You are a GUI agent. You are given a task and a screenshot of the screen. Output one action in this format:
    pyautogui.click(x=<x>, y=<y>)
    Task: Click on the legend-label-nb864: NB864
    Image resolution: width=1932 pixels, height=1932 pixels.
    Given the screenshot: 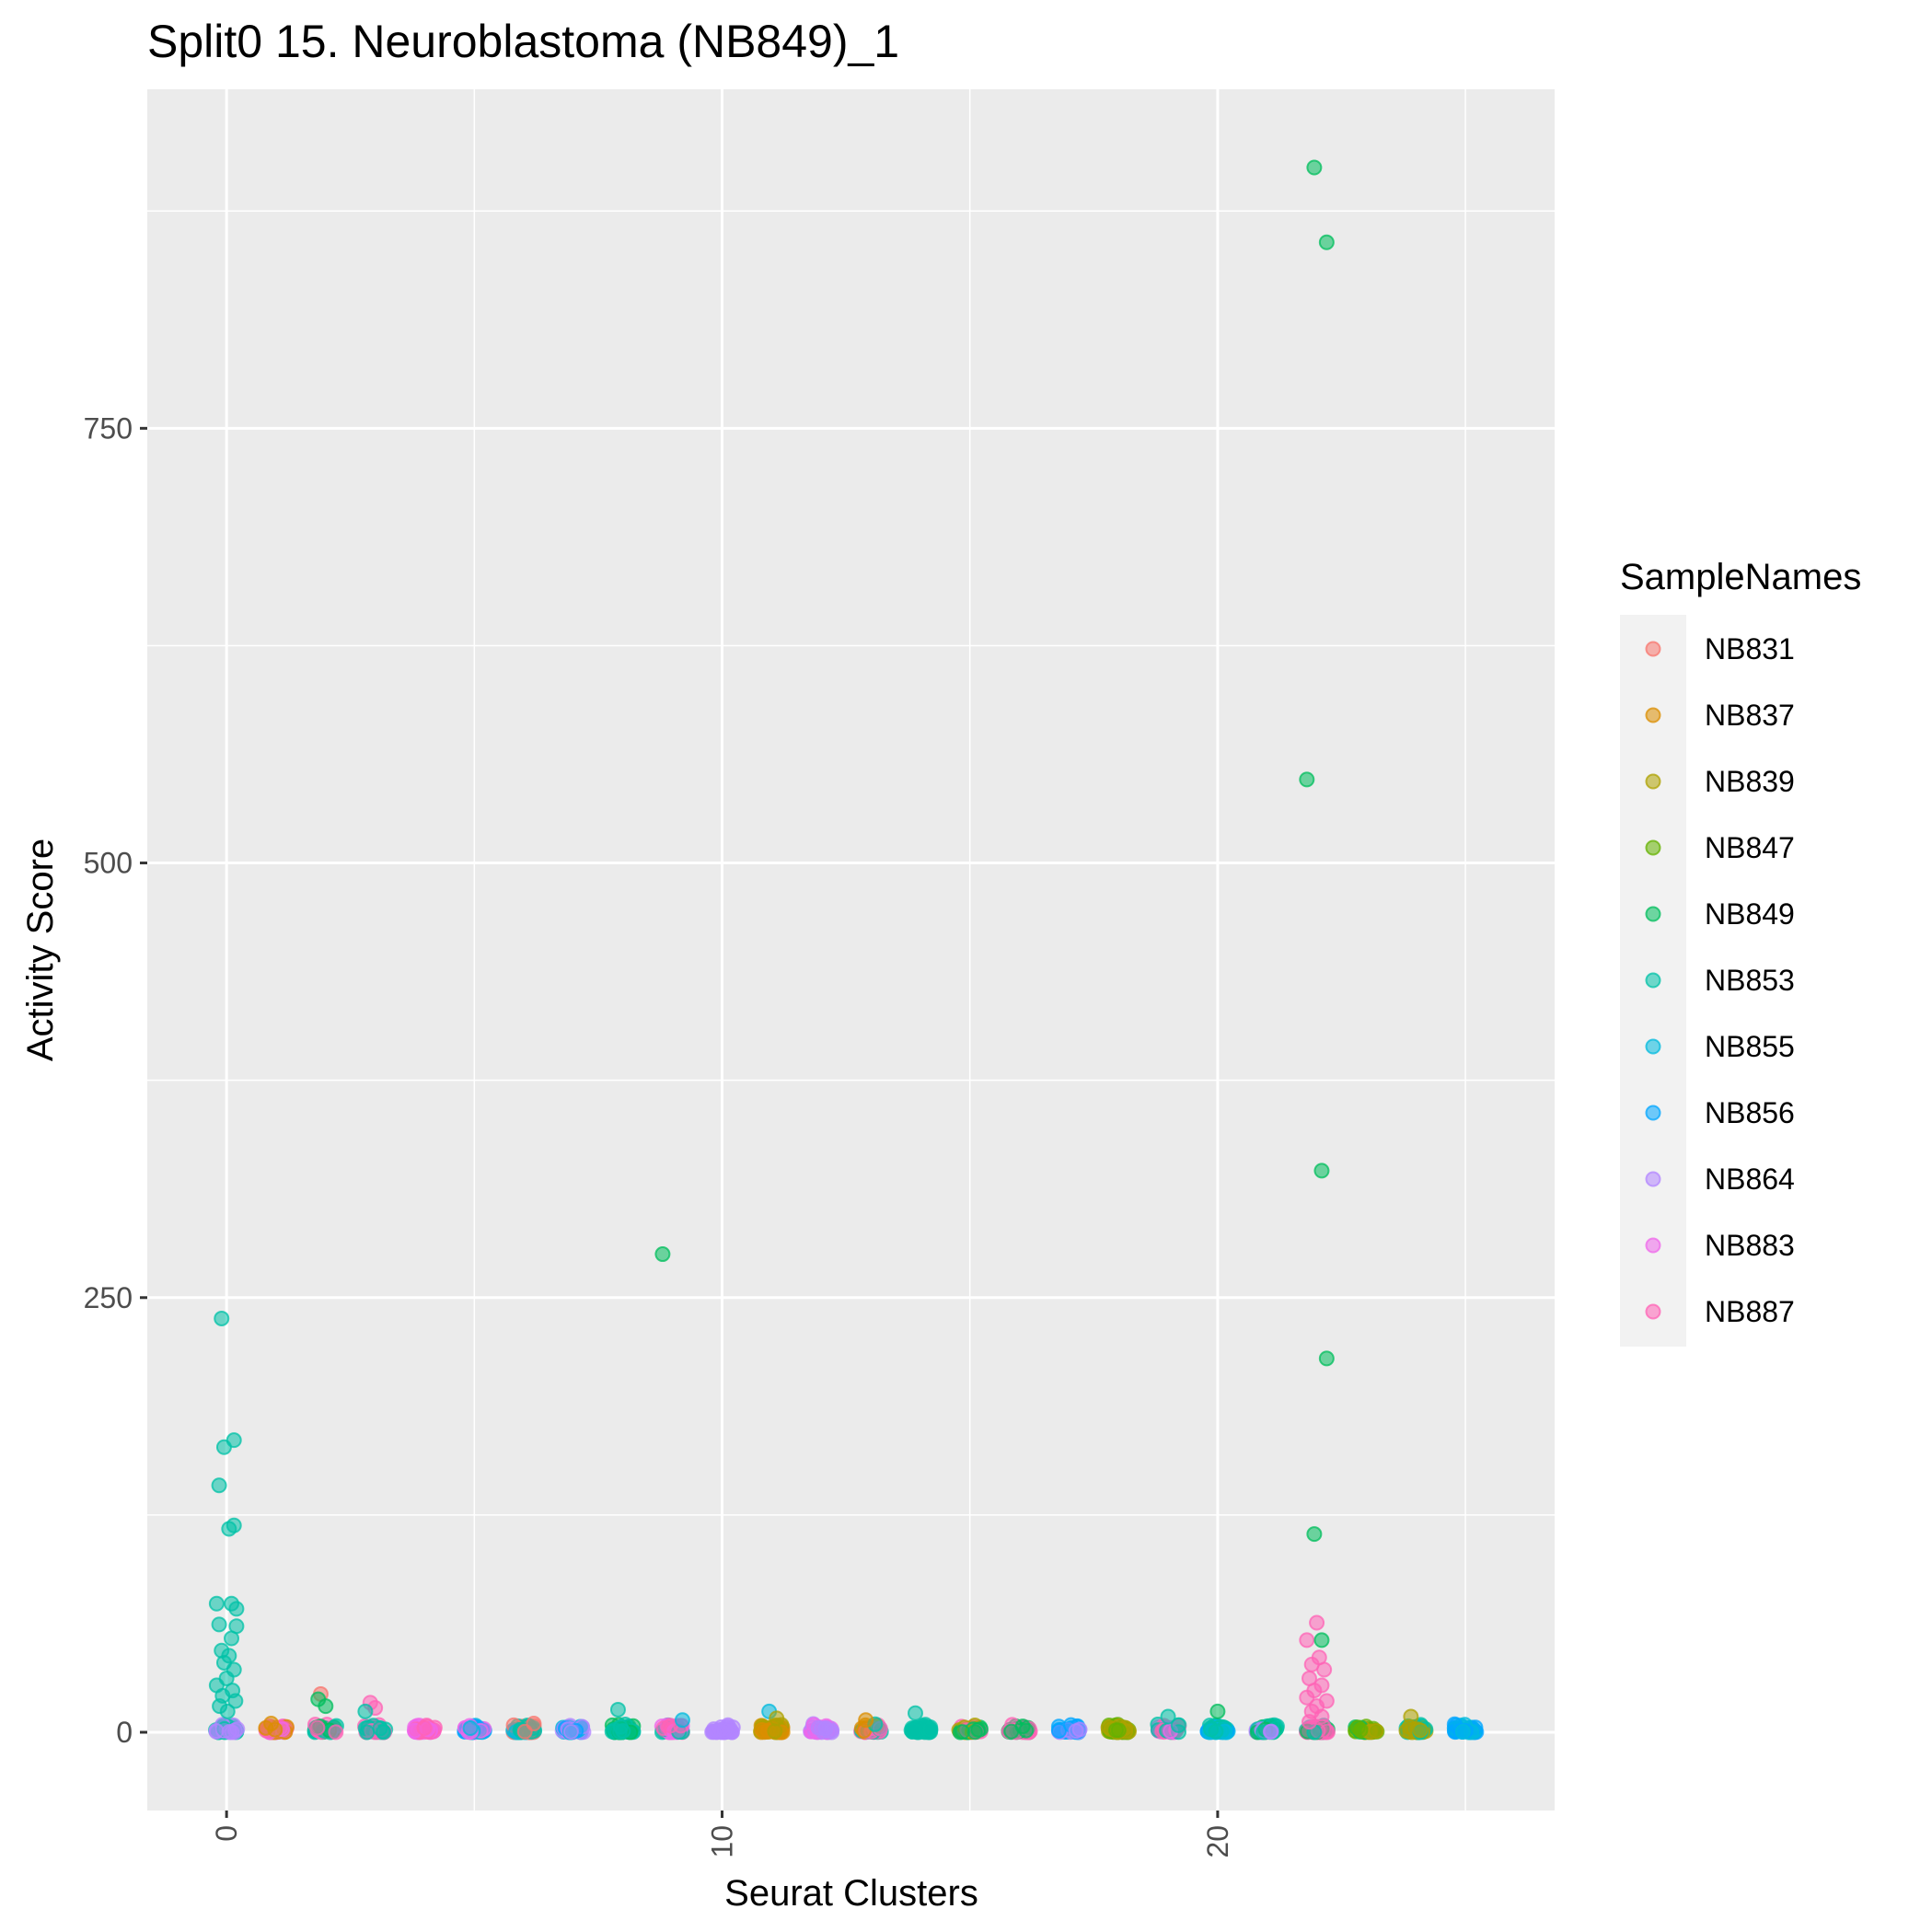 What is the action you would take?
    pyautogui.click(x=1750, y=1180)
    